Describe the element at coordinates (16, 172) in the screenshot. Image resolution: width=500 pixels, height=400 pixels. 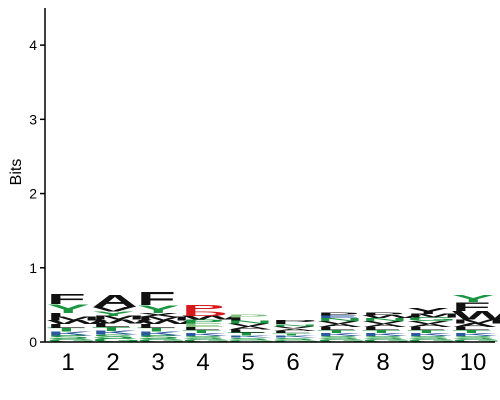
I see `y-axis-title: Bits` at that location.